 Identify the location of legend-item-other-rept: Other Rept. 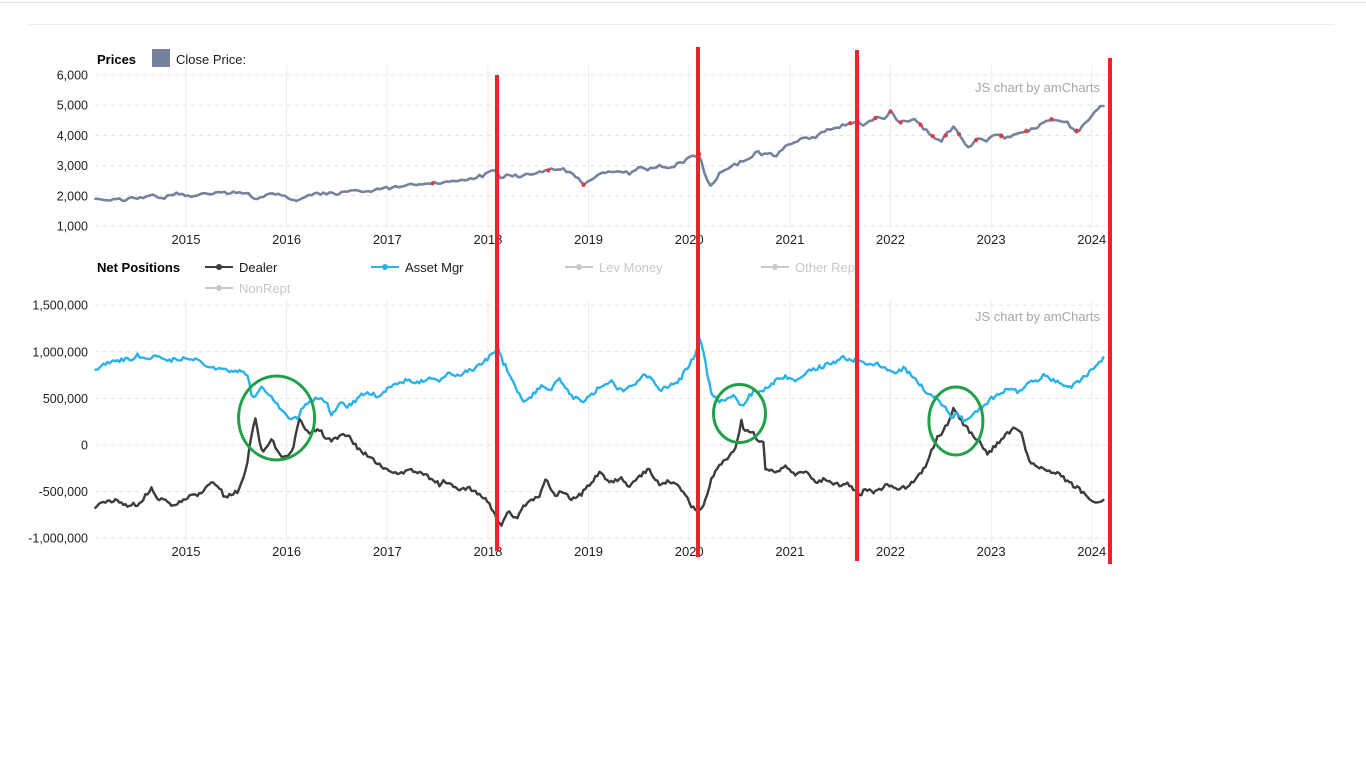
(810, 267).